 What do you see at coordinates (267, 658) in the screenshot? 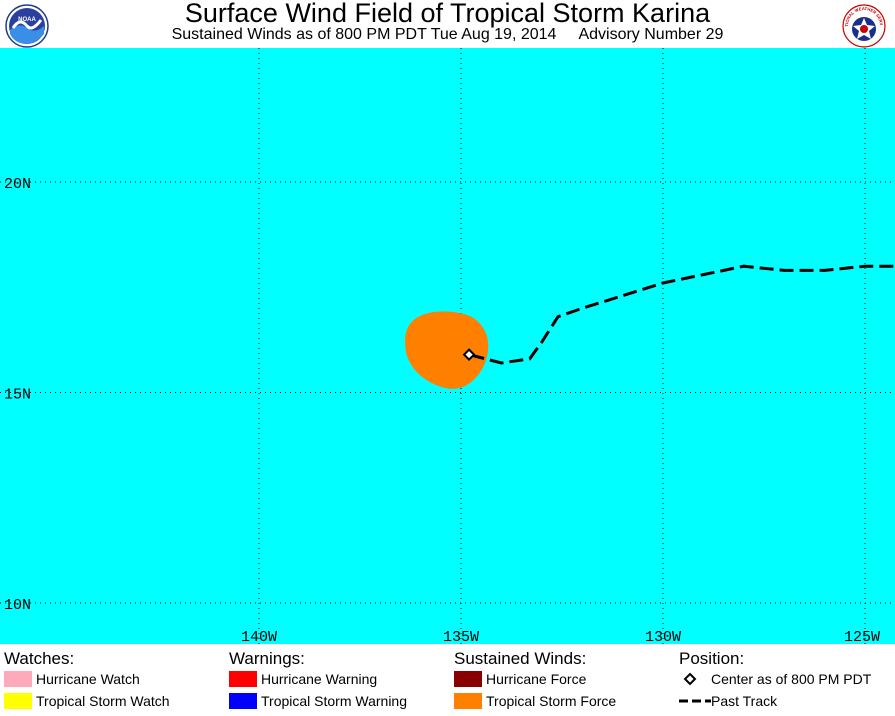
I see `legend-warnings-heading: Warnings:` at bounding box center [267, 658].